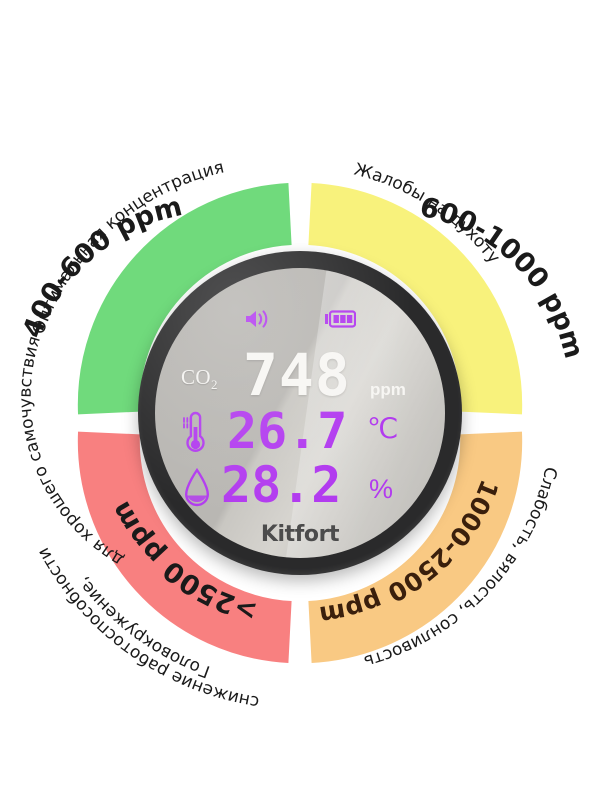 This screenshot has width=600, height=800. I want to click on thermometer-icon, so click(196, 435).